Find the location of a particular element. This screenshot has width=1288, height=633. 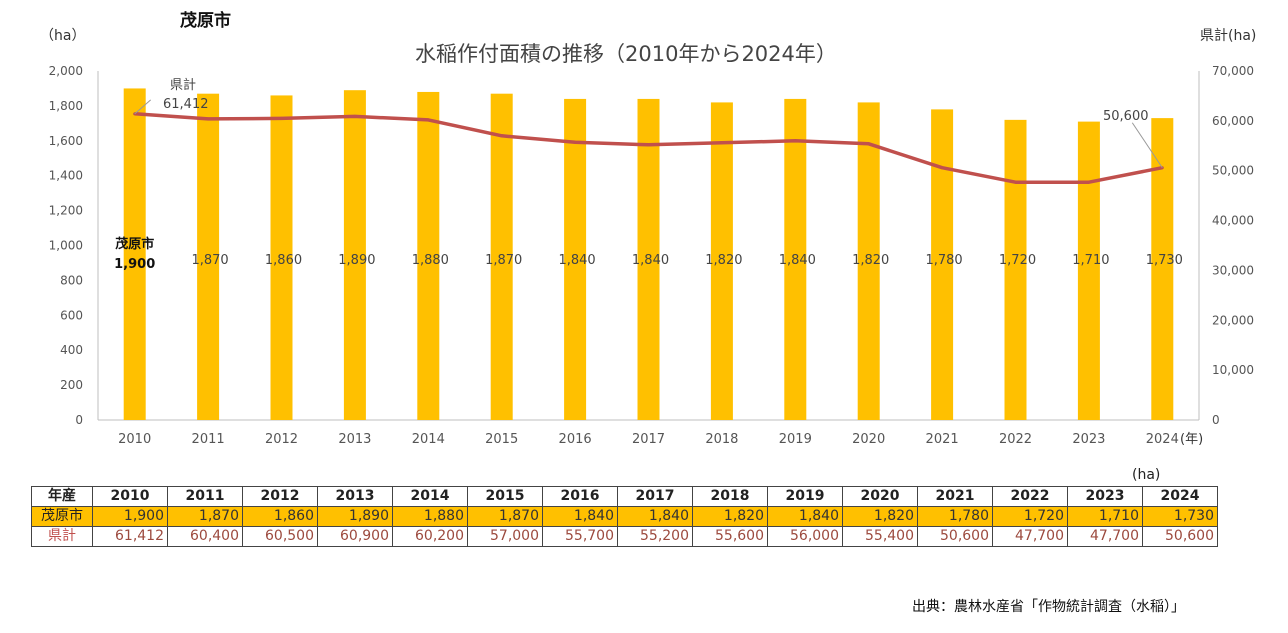

x-tick-label: 2023 is located at coordinates (1088, 439).